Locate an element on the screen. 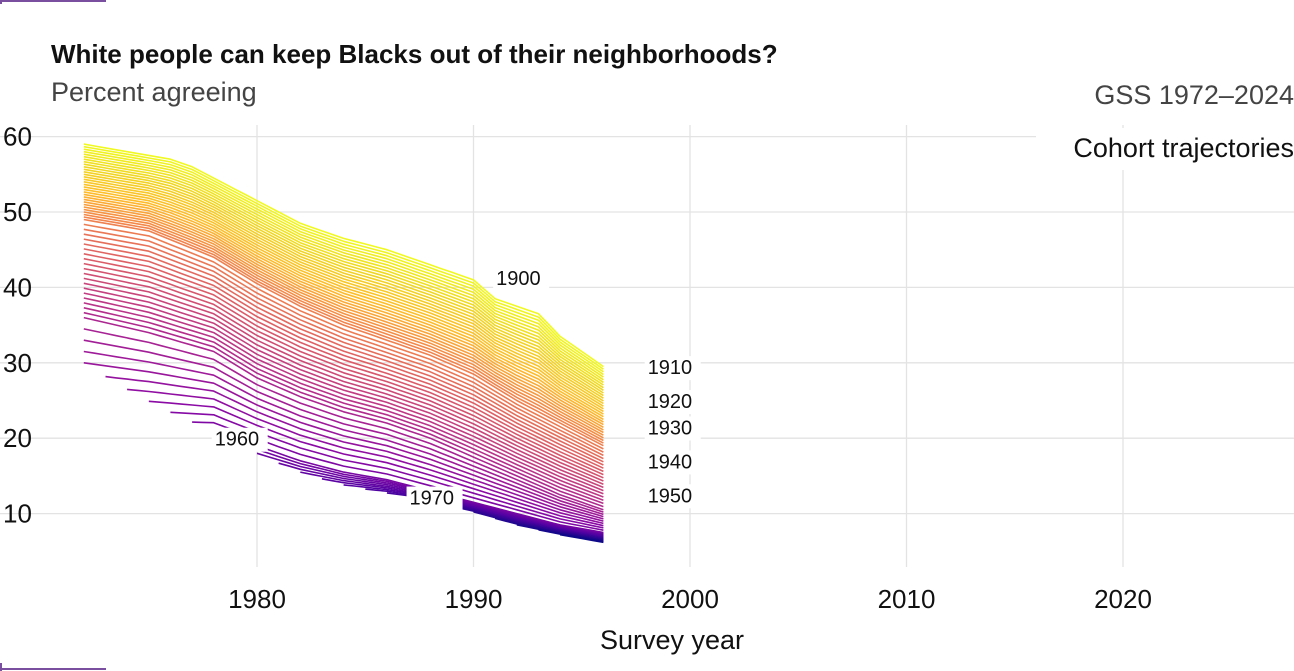  cohort-line-1947 is located at coordinates (343, 401).